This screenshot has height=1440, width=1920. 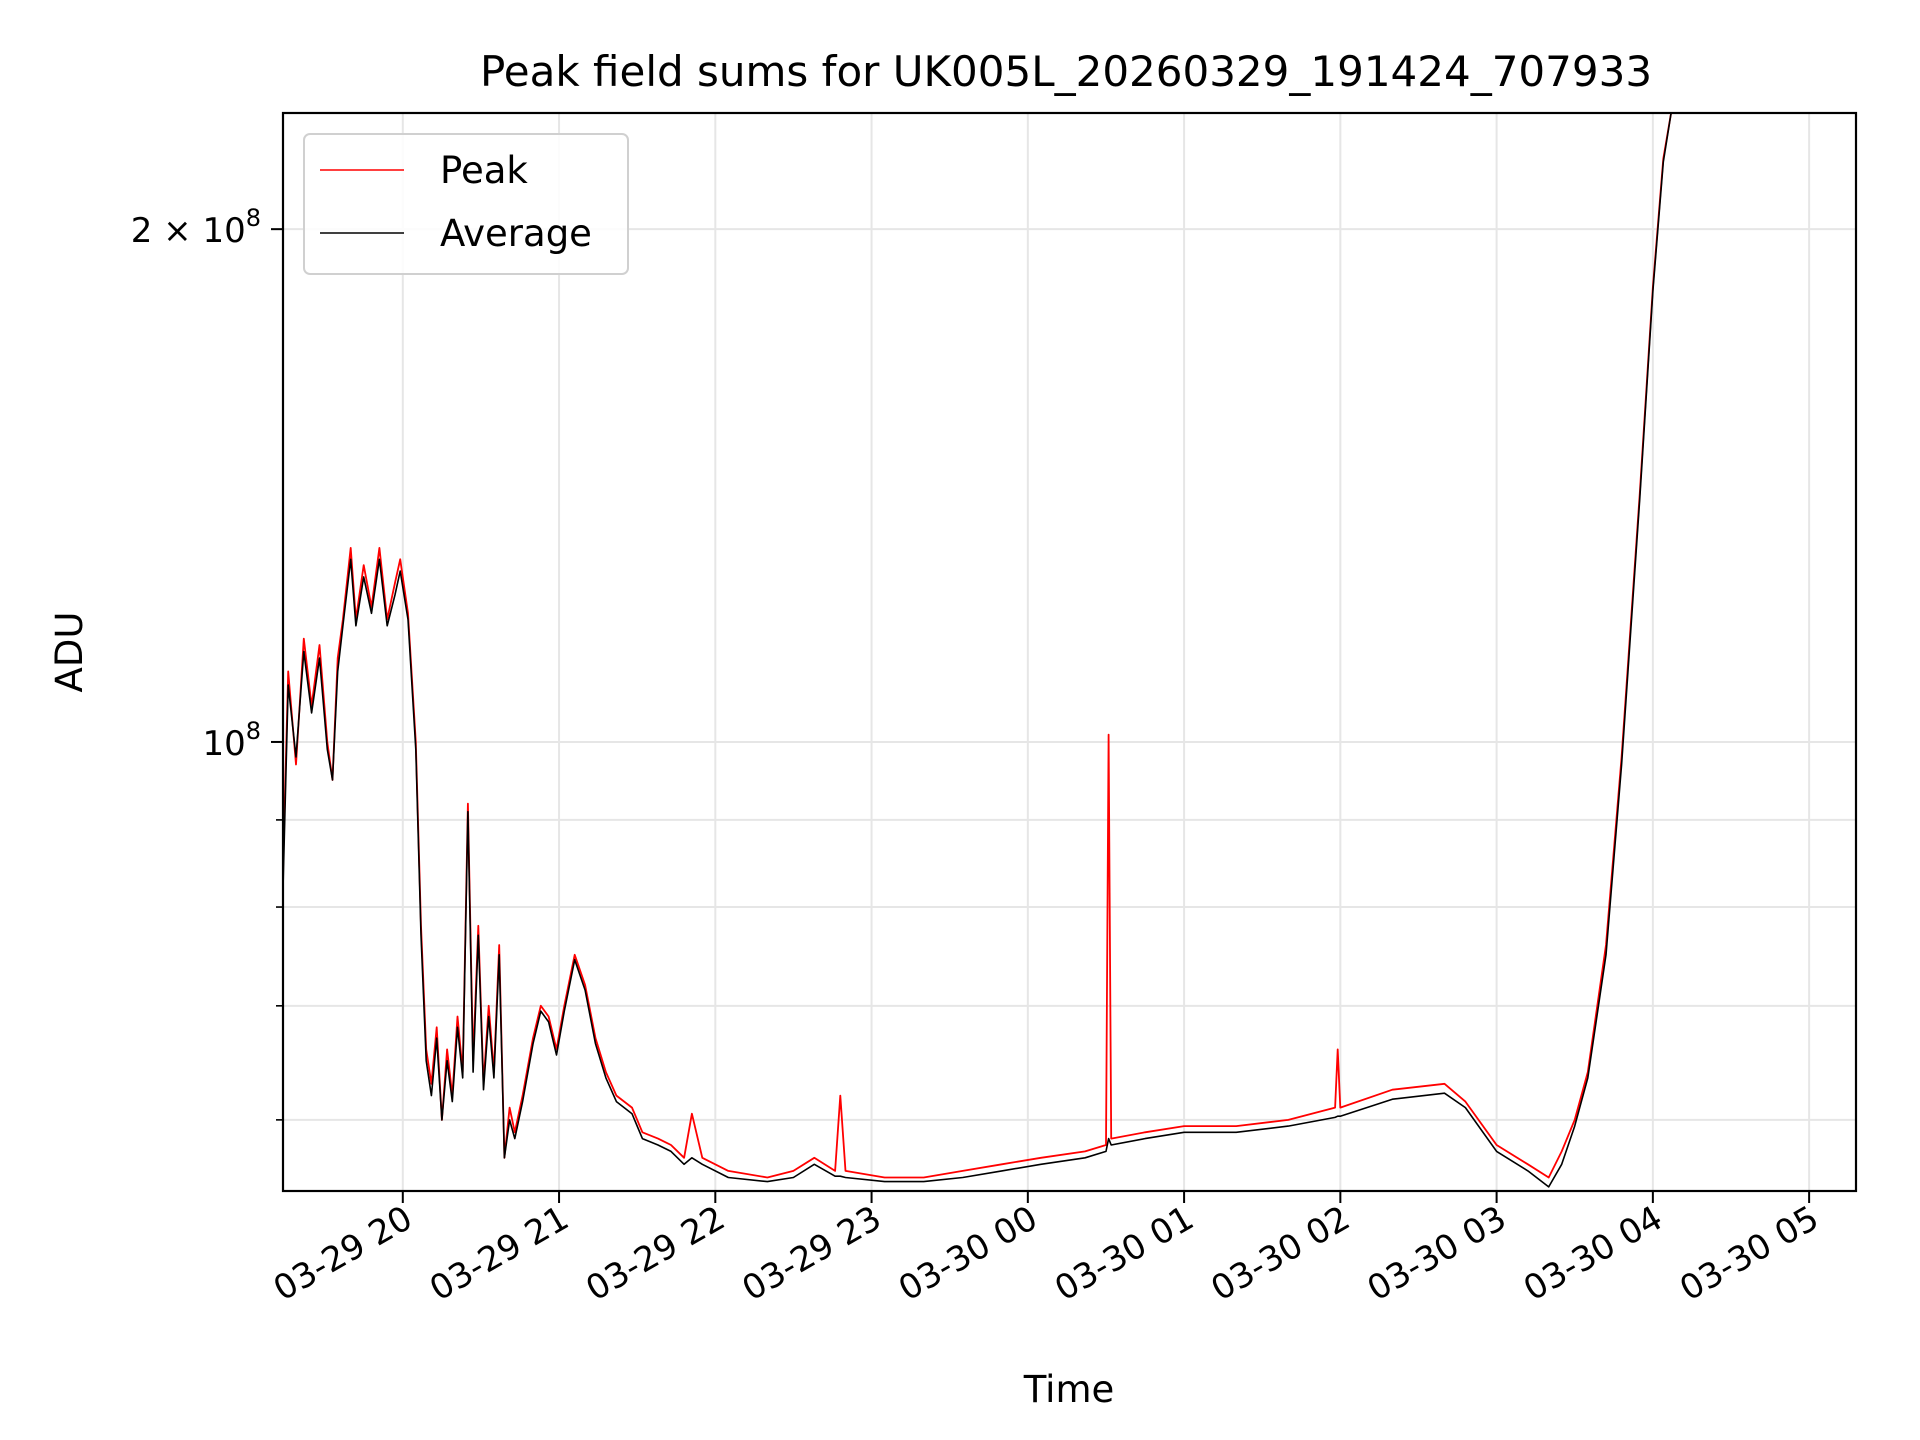 I want to click on y-tick-times: ×, so click(x=177, y=231).